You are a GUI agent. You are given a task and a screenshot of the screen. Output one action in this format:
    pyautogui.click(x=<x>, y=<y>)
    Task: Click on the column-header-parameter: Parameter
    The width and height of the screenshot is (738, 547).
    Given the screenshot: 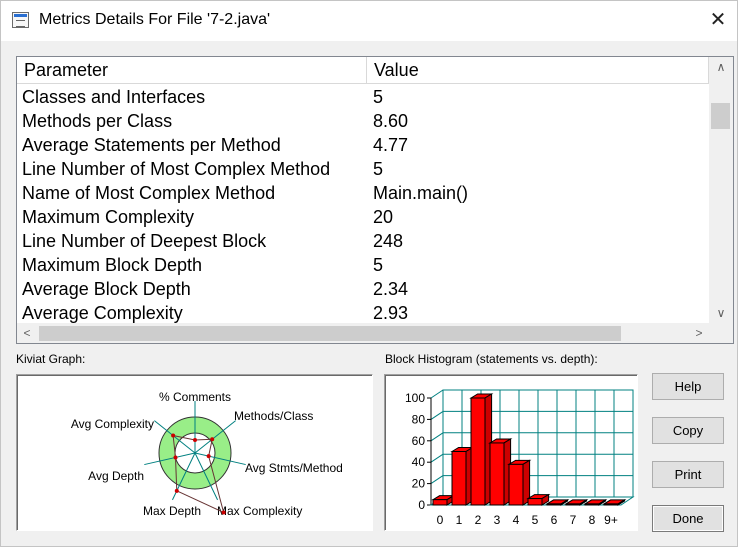 What is the action you would take?
    pyautogui.click(x=192, y=70)
    